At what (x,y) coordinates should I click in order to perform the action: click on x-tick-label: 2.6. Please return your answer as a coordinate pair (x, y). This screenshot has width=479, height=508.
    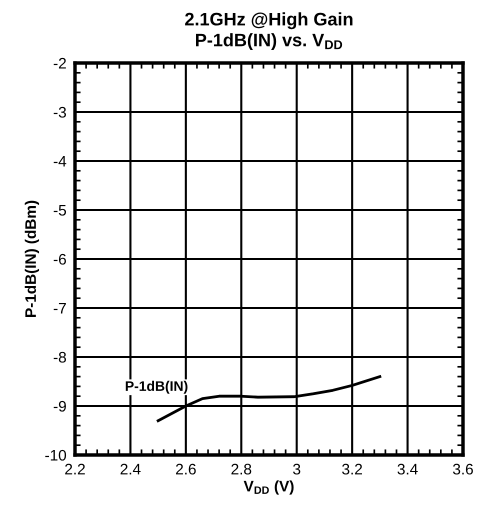
    Looking at the image, I should click on (186, 469).